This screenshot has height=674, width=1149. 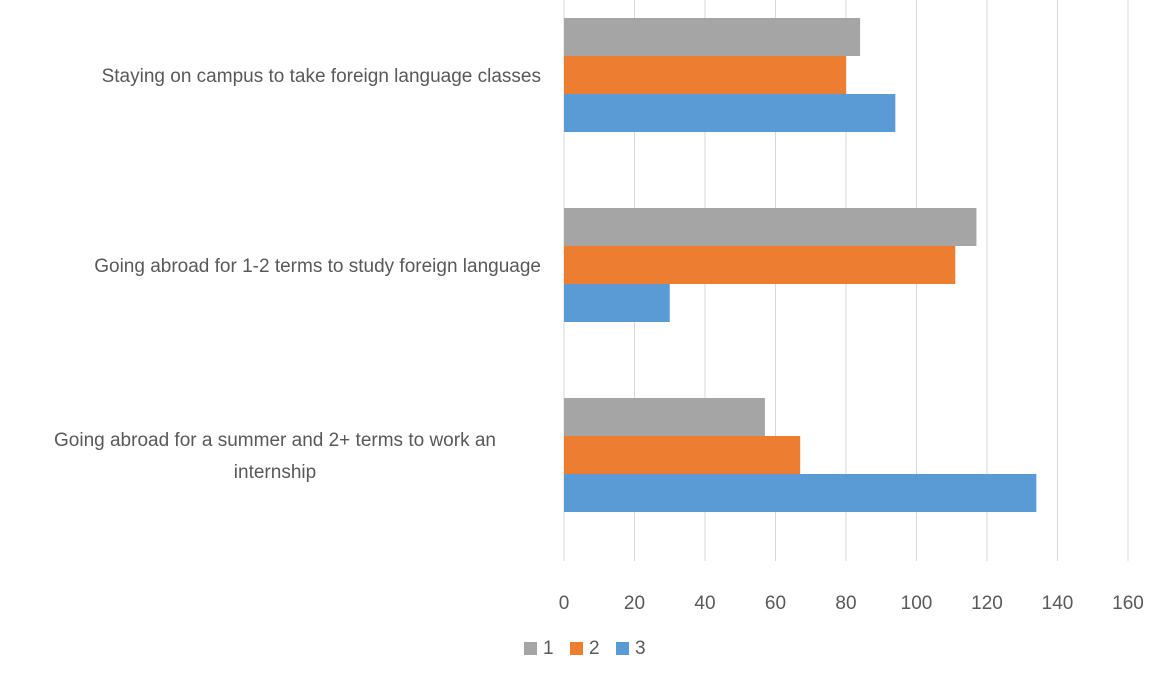 What do you see at coordinates (548, 648) in the screenshot?
I see `legend-label-1: 1` at bounding box center [548, 648].